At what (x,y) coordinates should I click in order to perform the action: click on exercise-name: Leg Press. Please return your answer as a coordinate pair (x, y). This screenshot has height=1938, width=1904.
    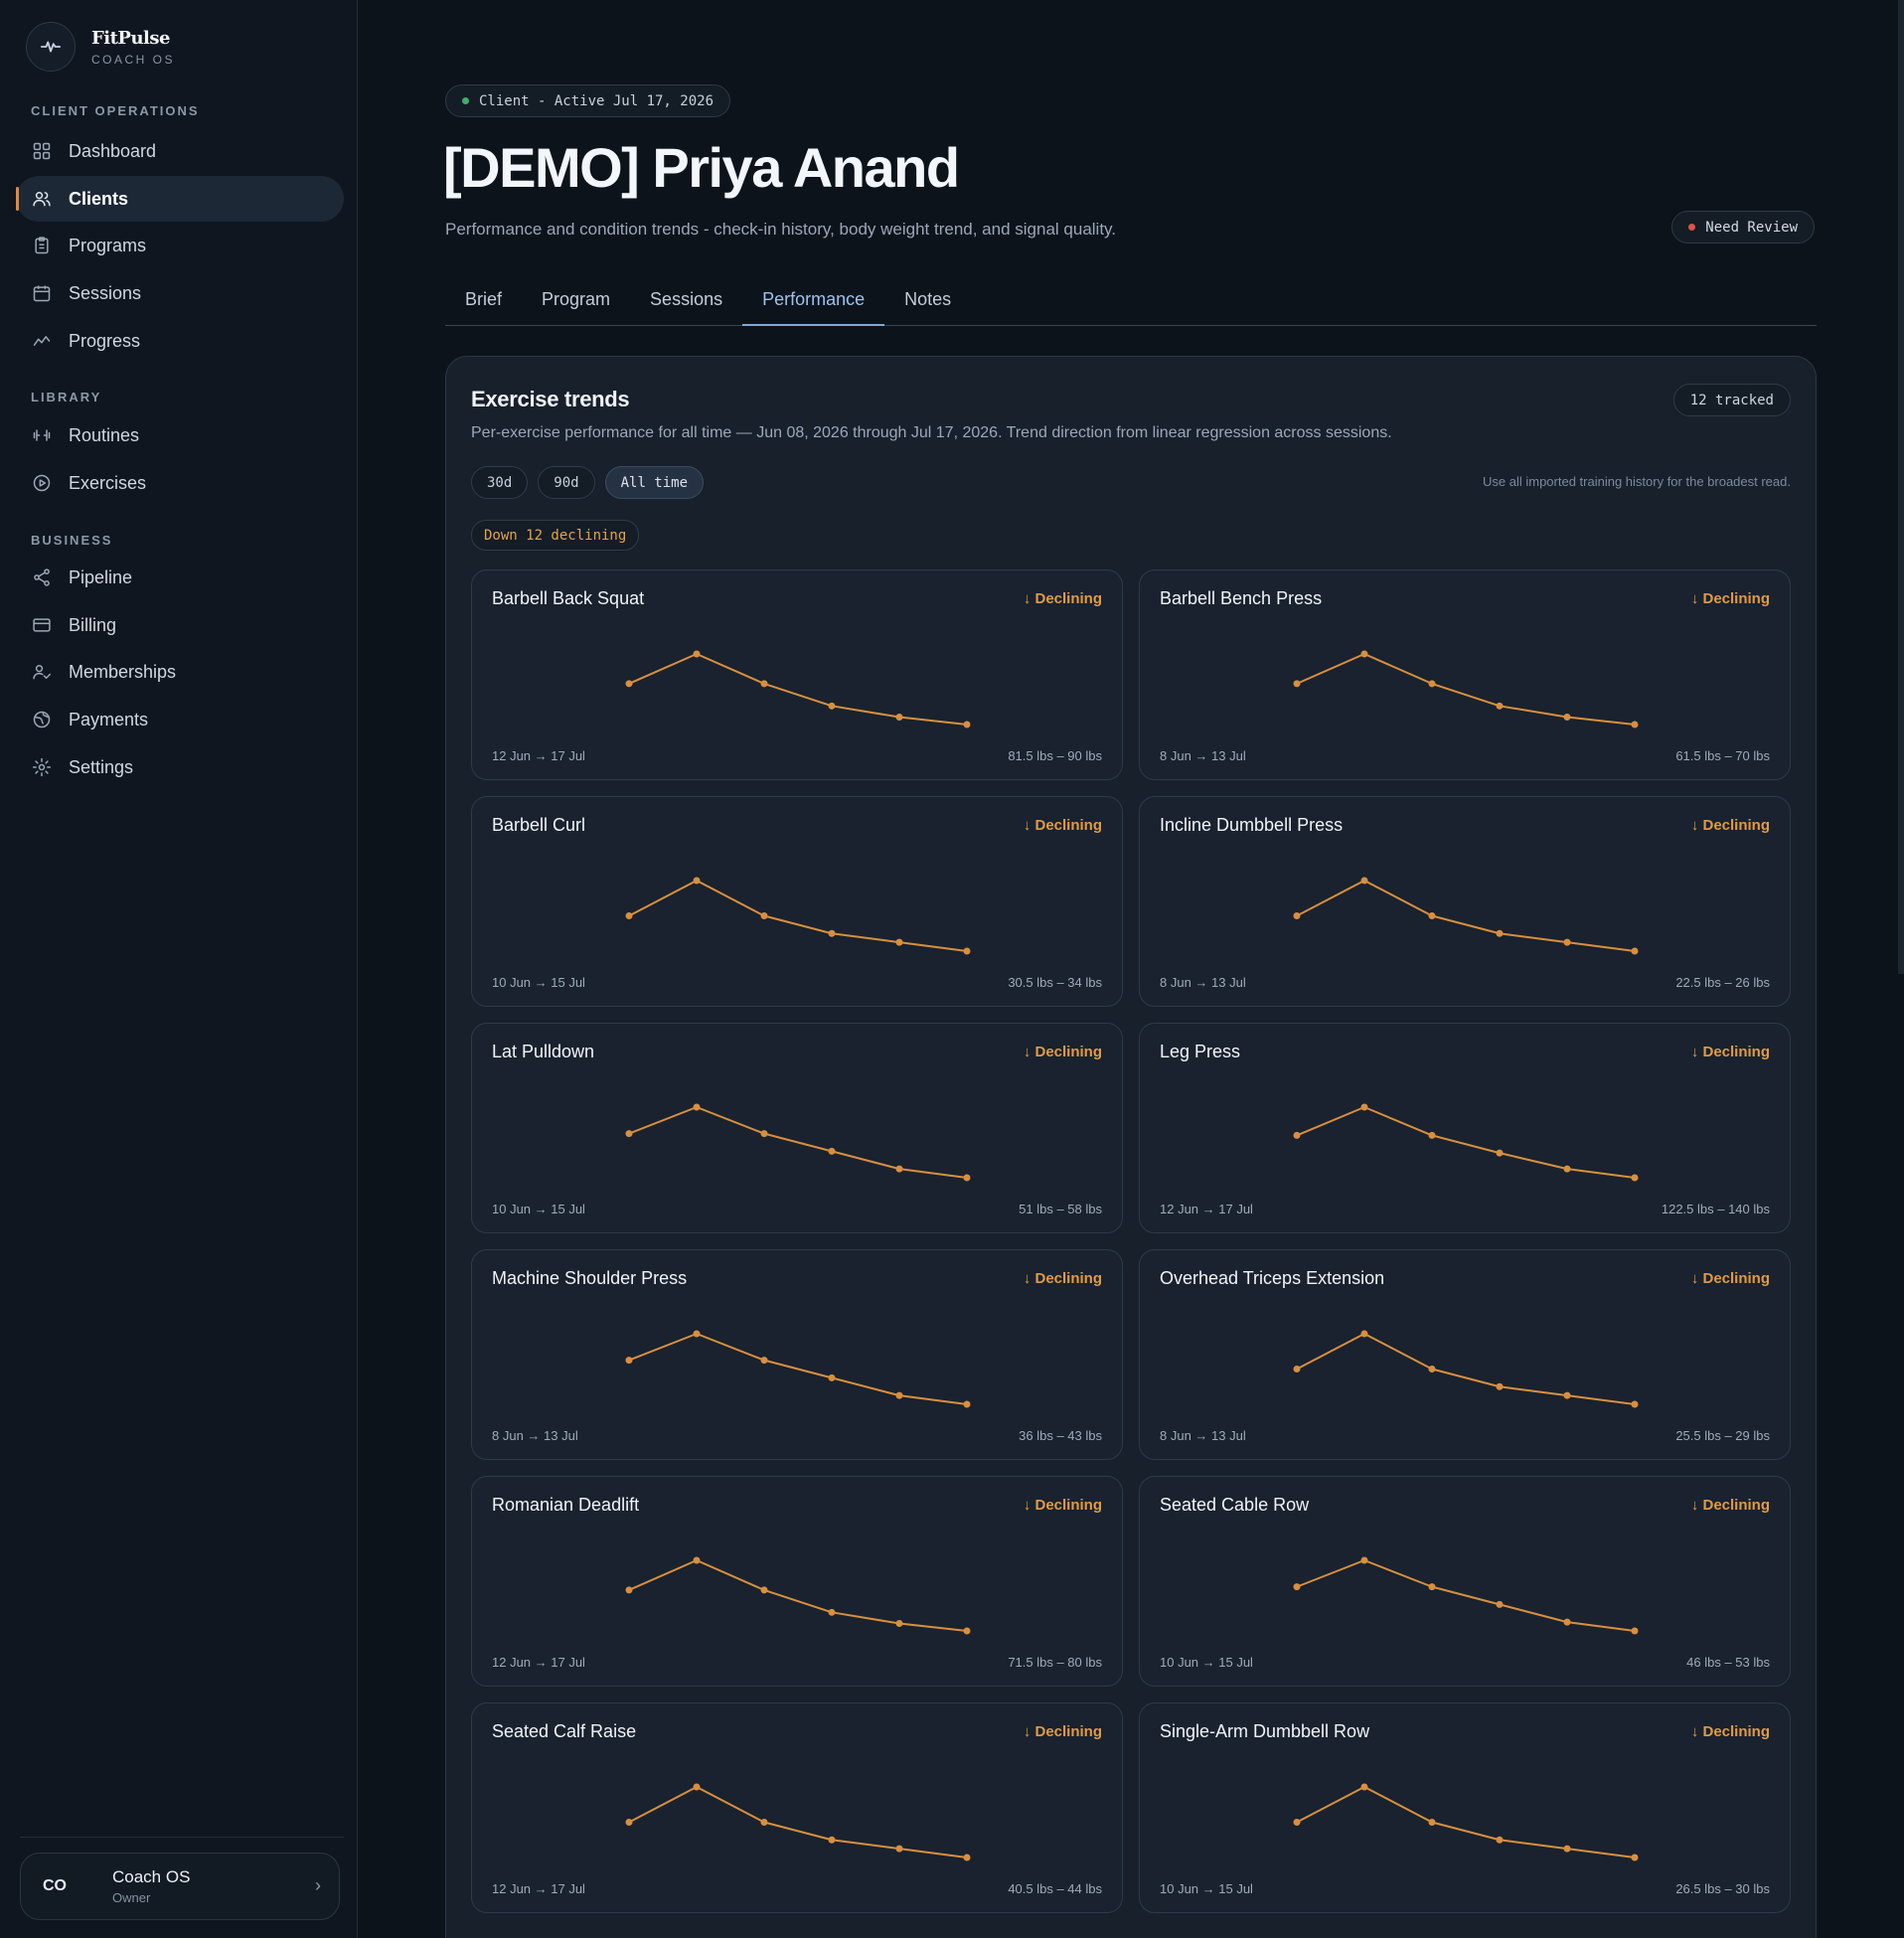
    Looking at the image, I should click on (1200, 1051).